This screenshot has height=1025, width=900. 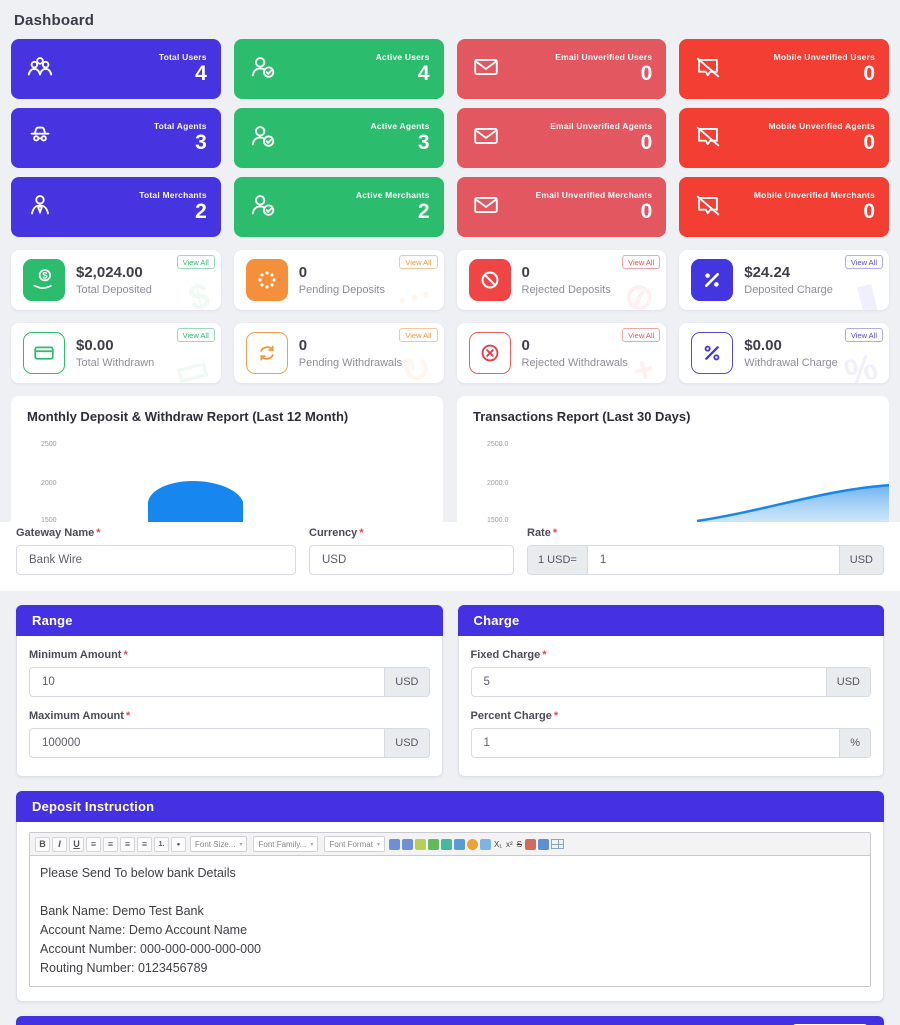 What do you see at coordinates (531, 844) in the screenshot?
I see `remove-format-icon` at bounding box center [531, 844].